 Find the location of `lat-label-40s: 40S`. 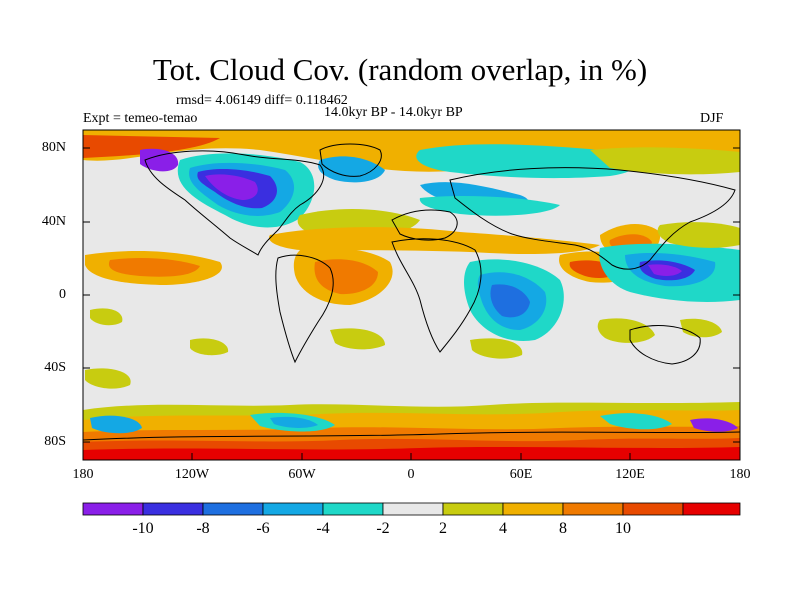

lat-label-40s: 40S is located at coordinates (55, 367).